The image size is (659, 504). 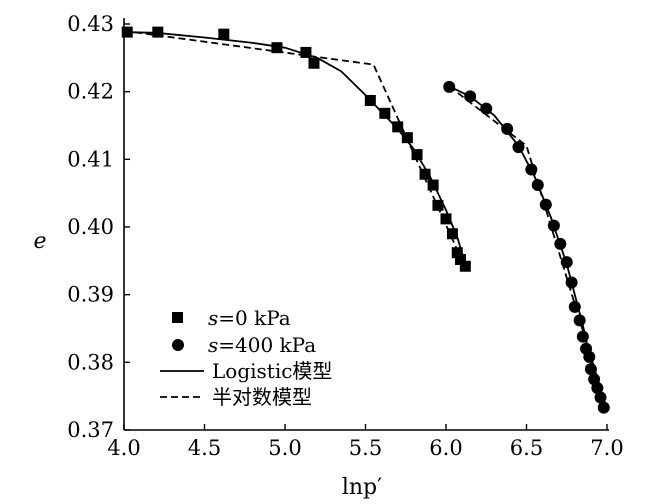 What do you see at coordinates (39, 241) in the screenshot?
I see `y-axis-label: e` at bounding box center [39, 241].